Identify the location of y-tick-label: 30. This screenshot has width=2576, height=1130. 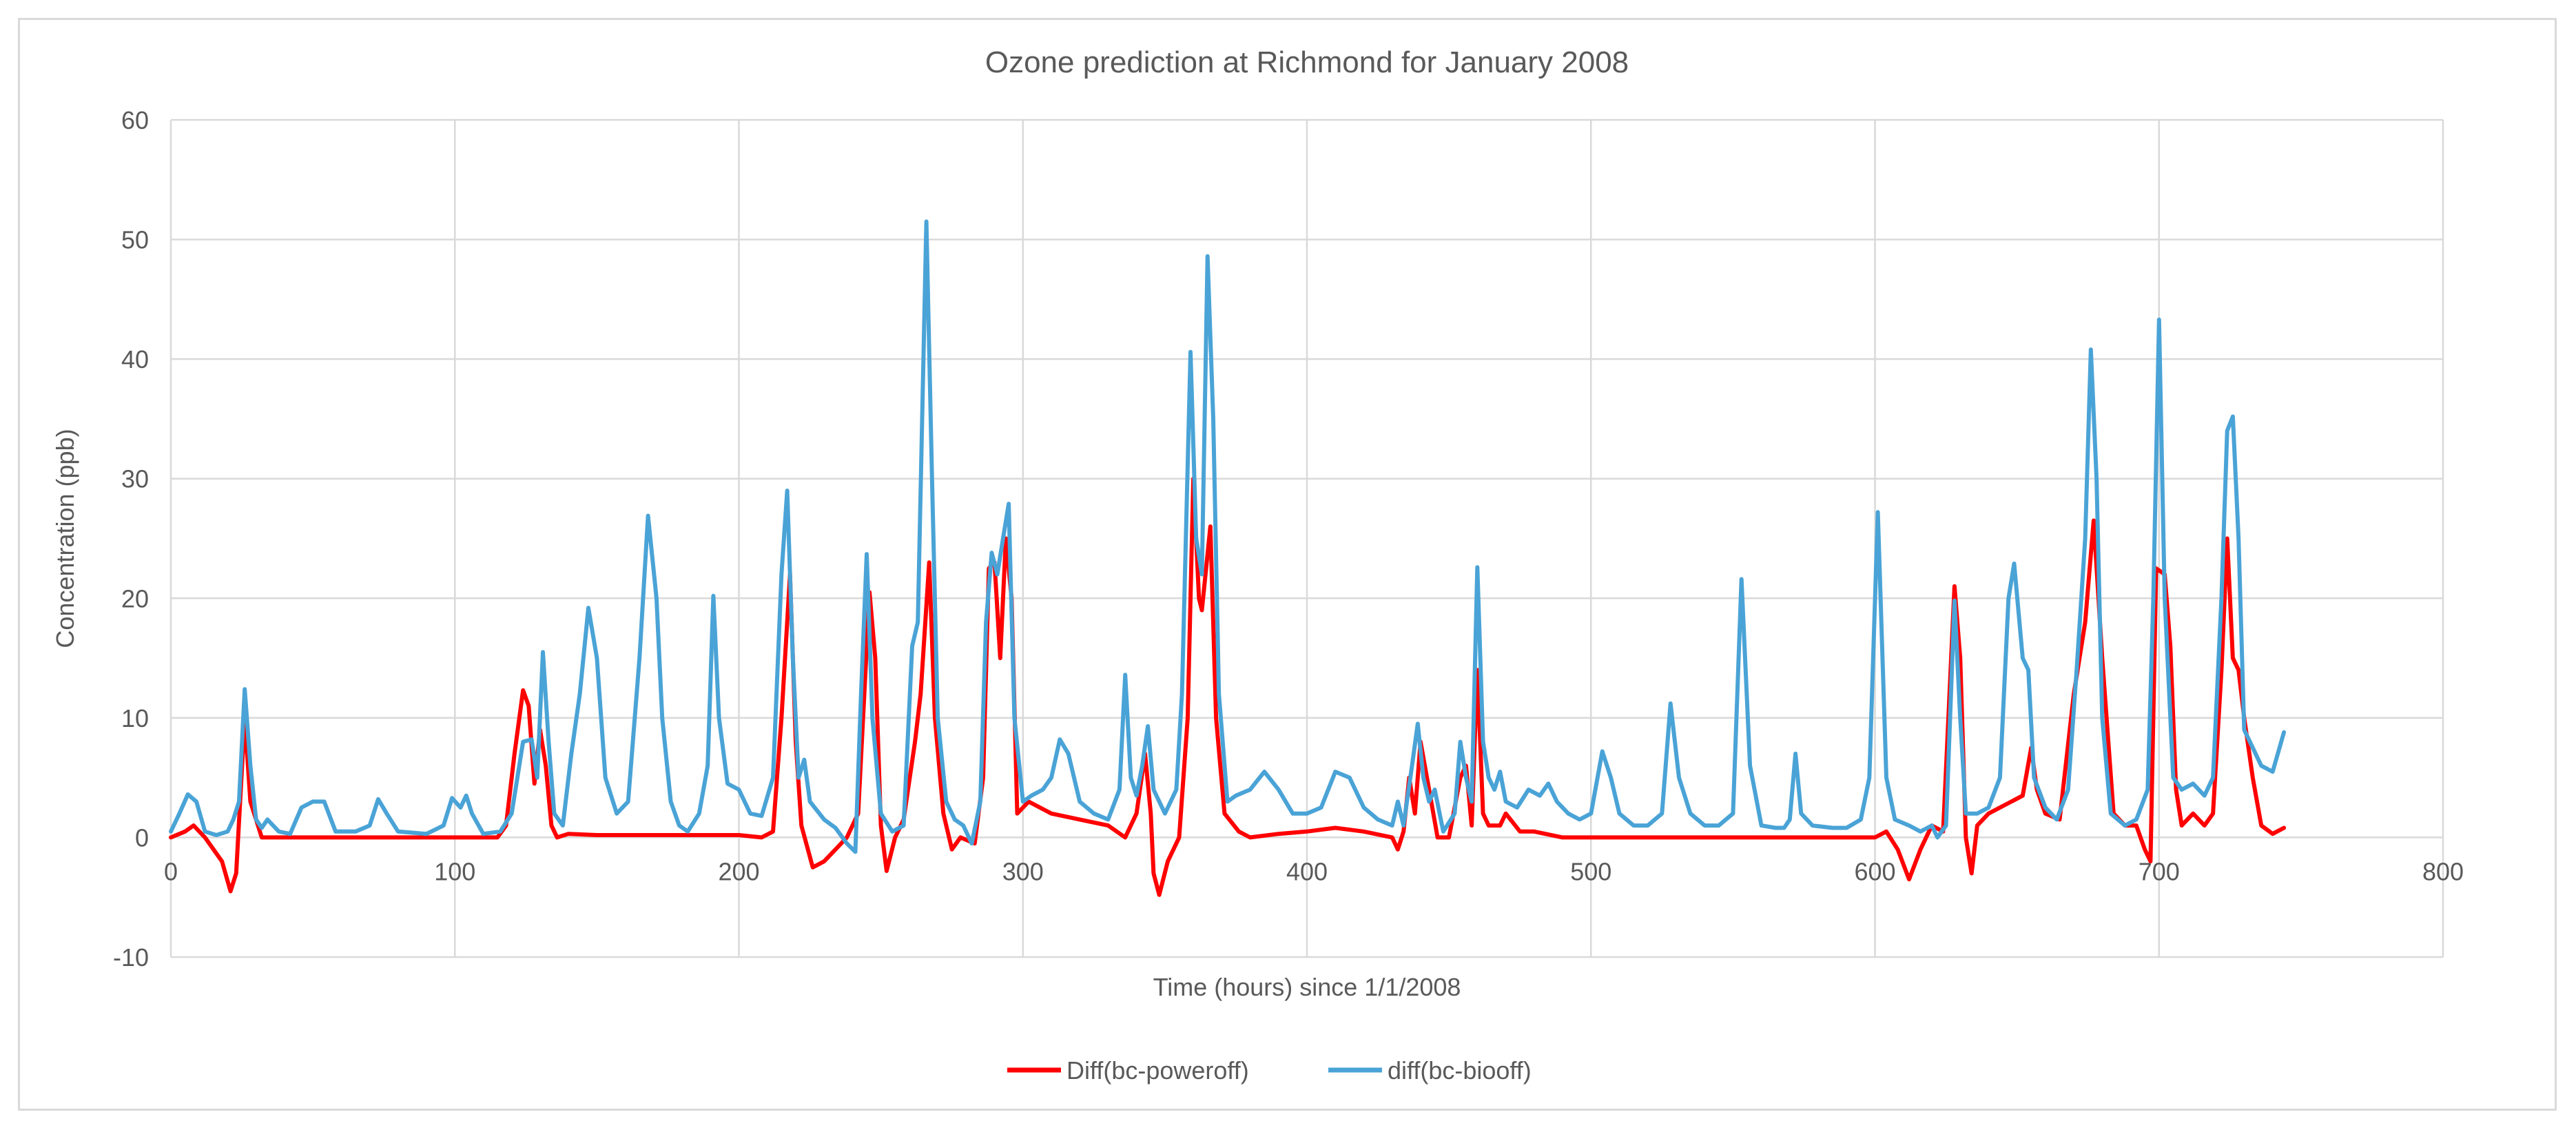
(135, 479).